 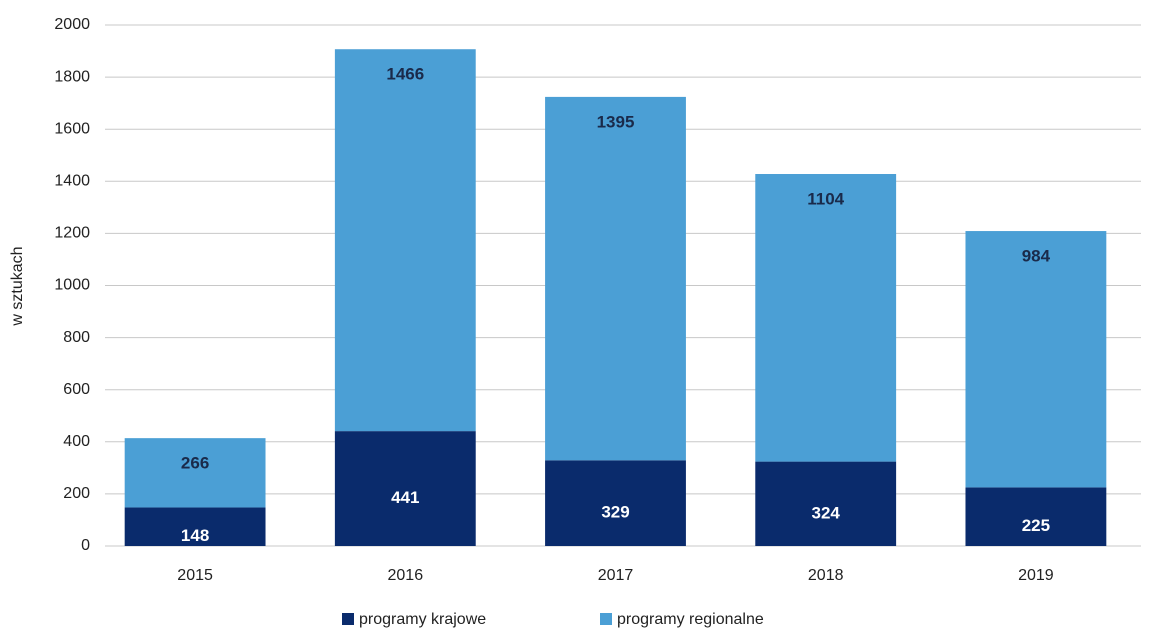 I want to click on data-label: 984, so click(x=1036, y=256).